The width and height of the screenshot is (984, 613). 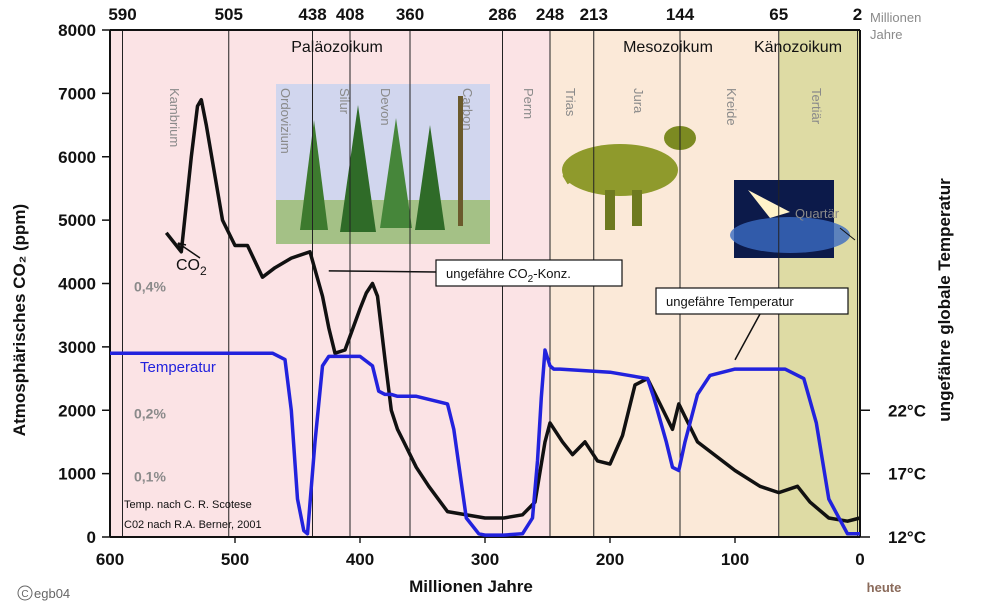 I want to click on temp-callout-box, so click(x=752, y=301).